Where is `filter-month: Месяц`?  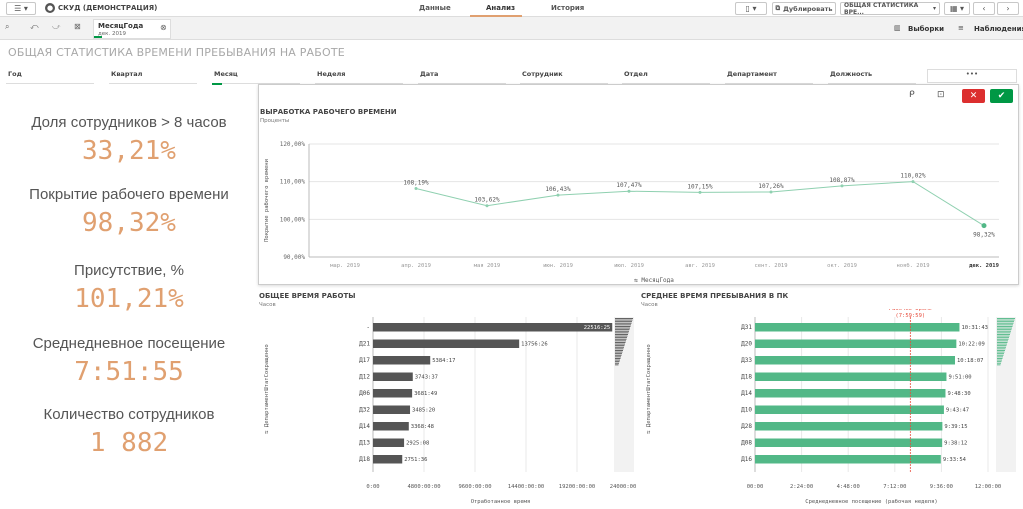 filter-month: Месяц is located at coordinates (256, 77).